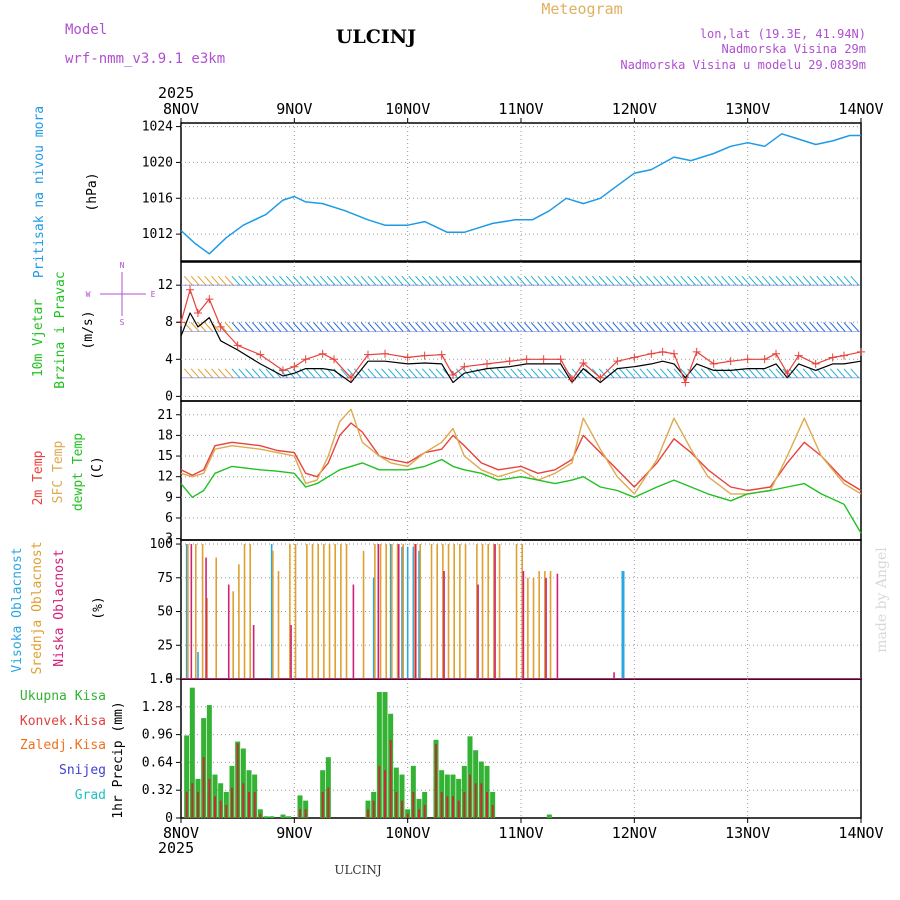 The width and height of the screenshot is (900, 900). I want to click on wind-rose-w: W, so click(88, 294).